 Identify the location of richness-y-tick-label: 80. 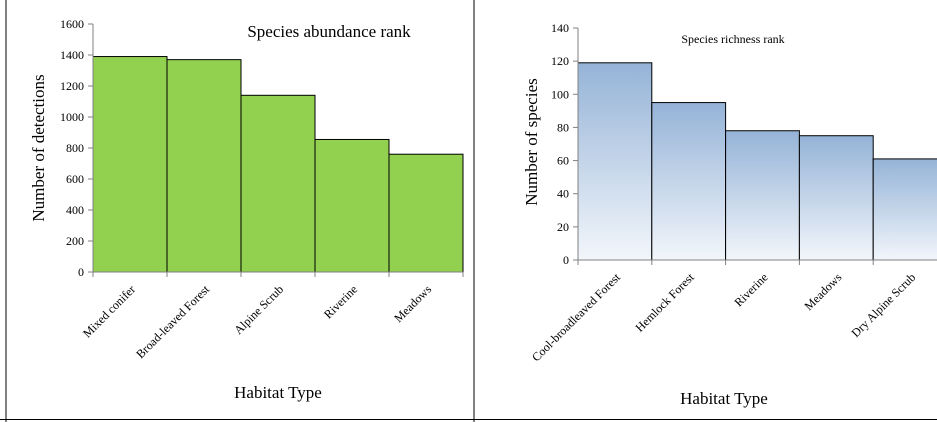
(563, 127).